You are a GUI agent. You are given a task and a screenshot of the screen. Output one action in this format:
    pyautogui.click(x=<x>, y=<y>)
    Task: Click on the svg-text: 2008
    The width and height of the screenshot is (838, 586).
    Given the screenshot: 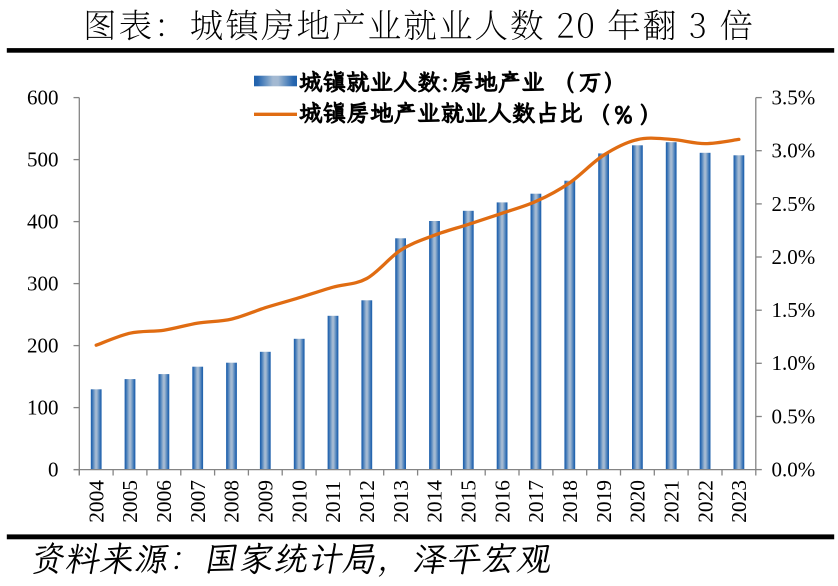 What is the action you would take?
    pyautogui.click(x=232, y=501)
    